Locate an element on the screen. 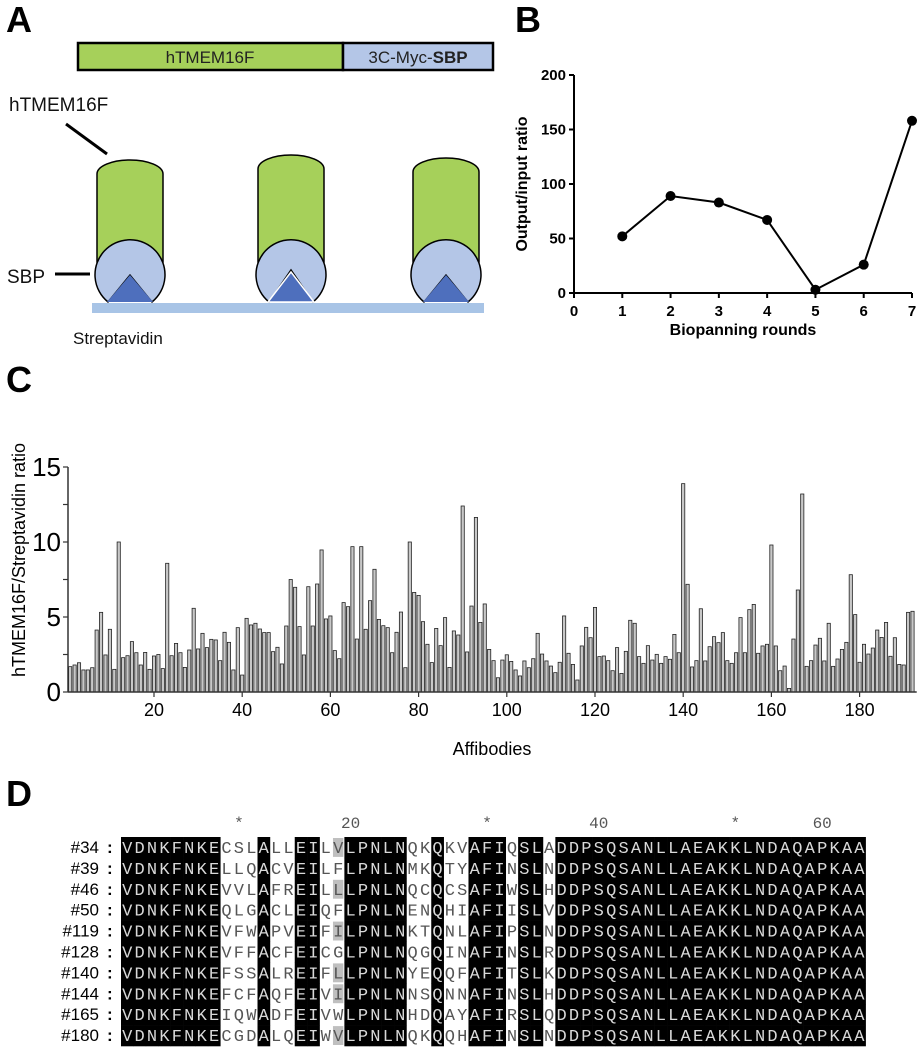 This screenshot has height=1055, width=922. b-data-point is located at coordinates (815, 289).